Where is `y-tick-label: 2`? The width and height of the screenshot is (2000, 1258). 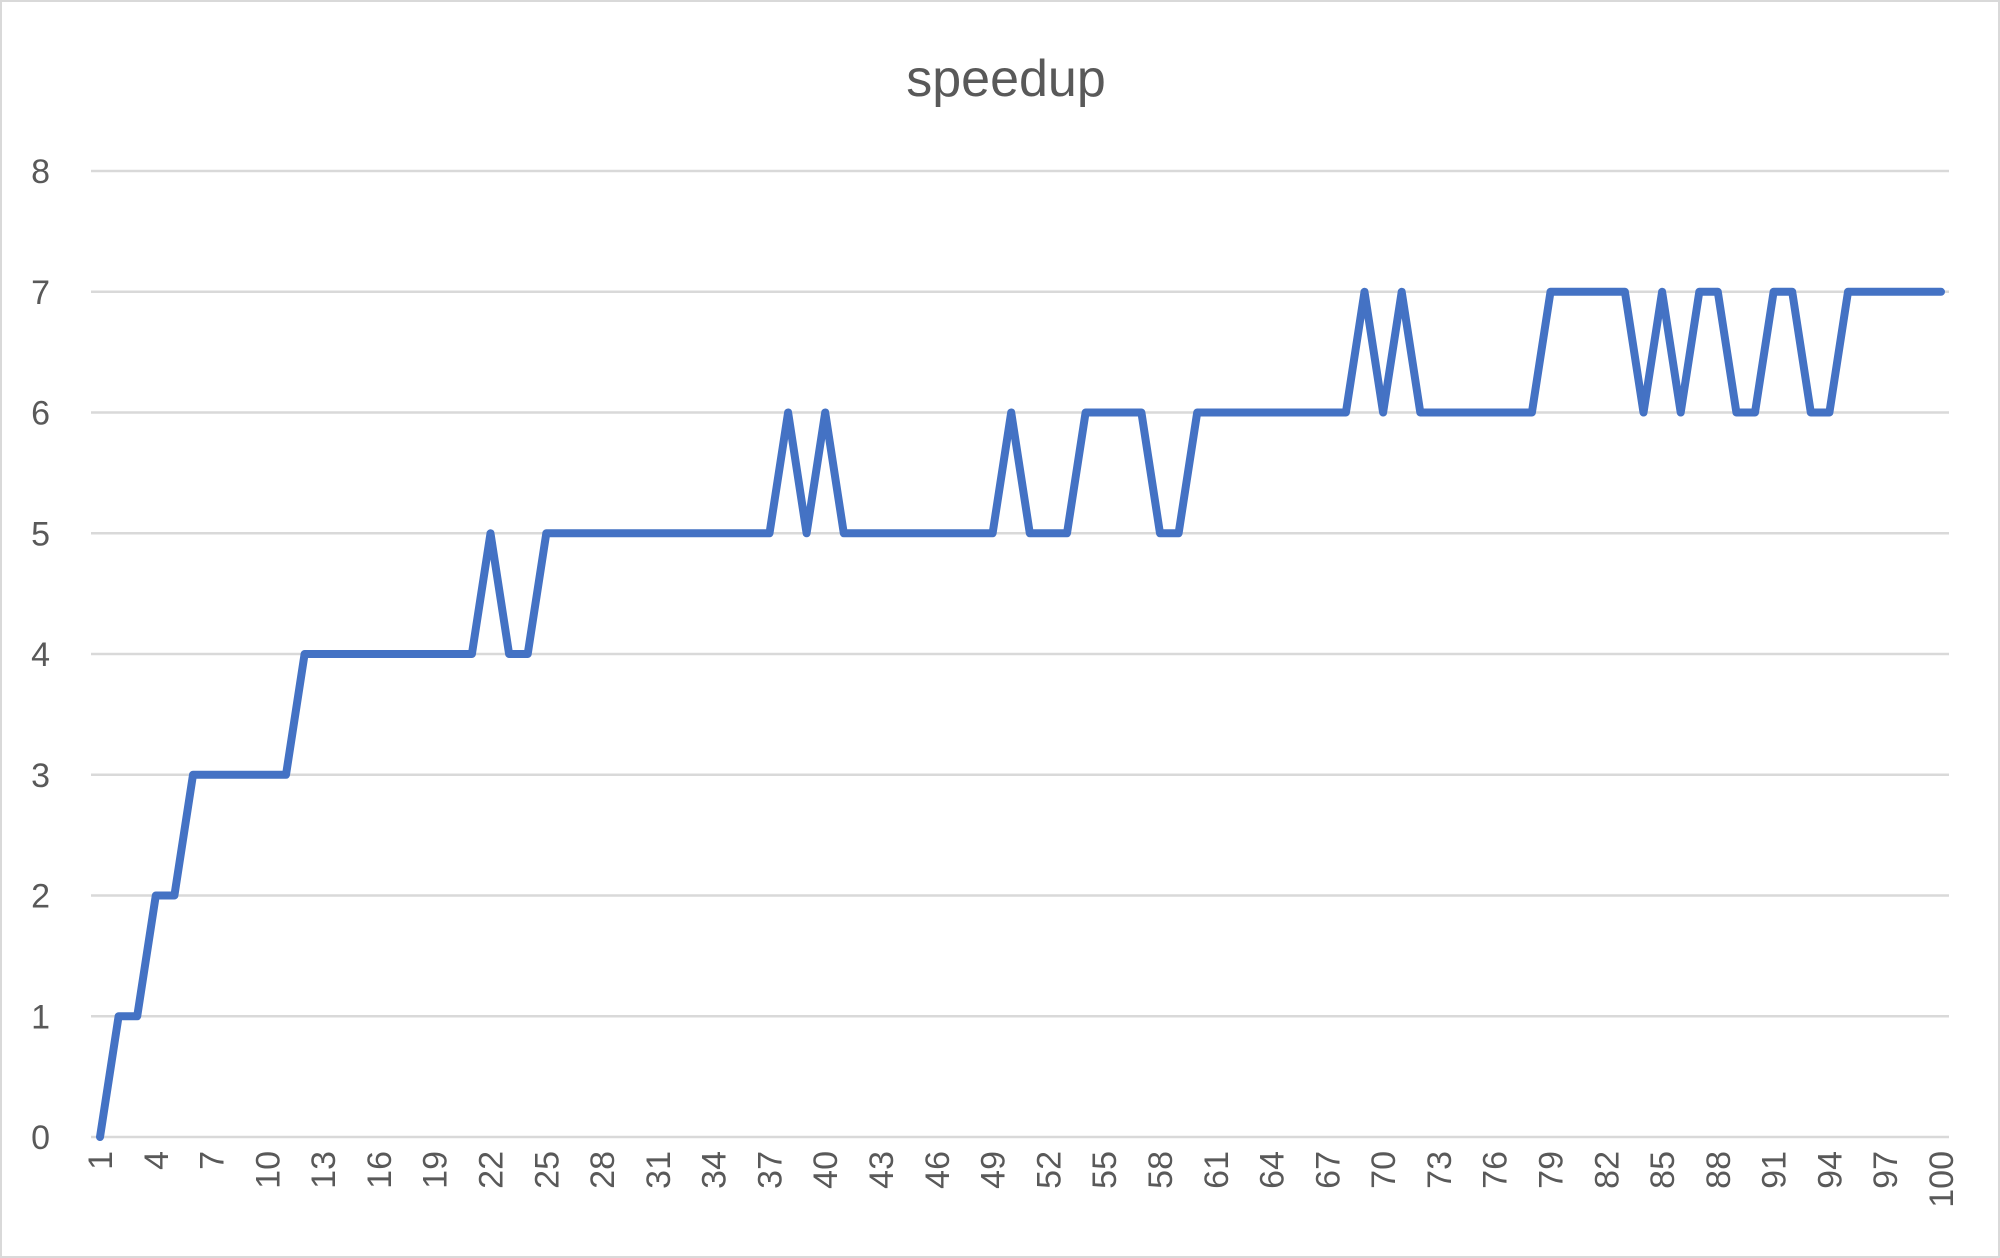 y-tick-label: 2 is located at coordinates (40, 897).